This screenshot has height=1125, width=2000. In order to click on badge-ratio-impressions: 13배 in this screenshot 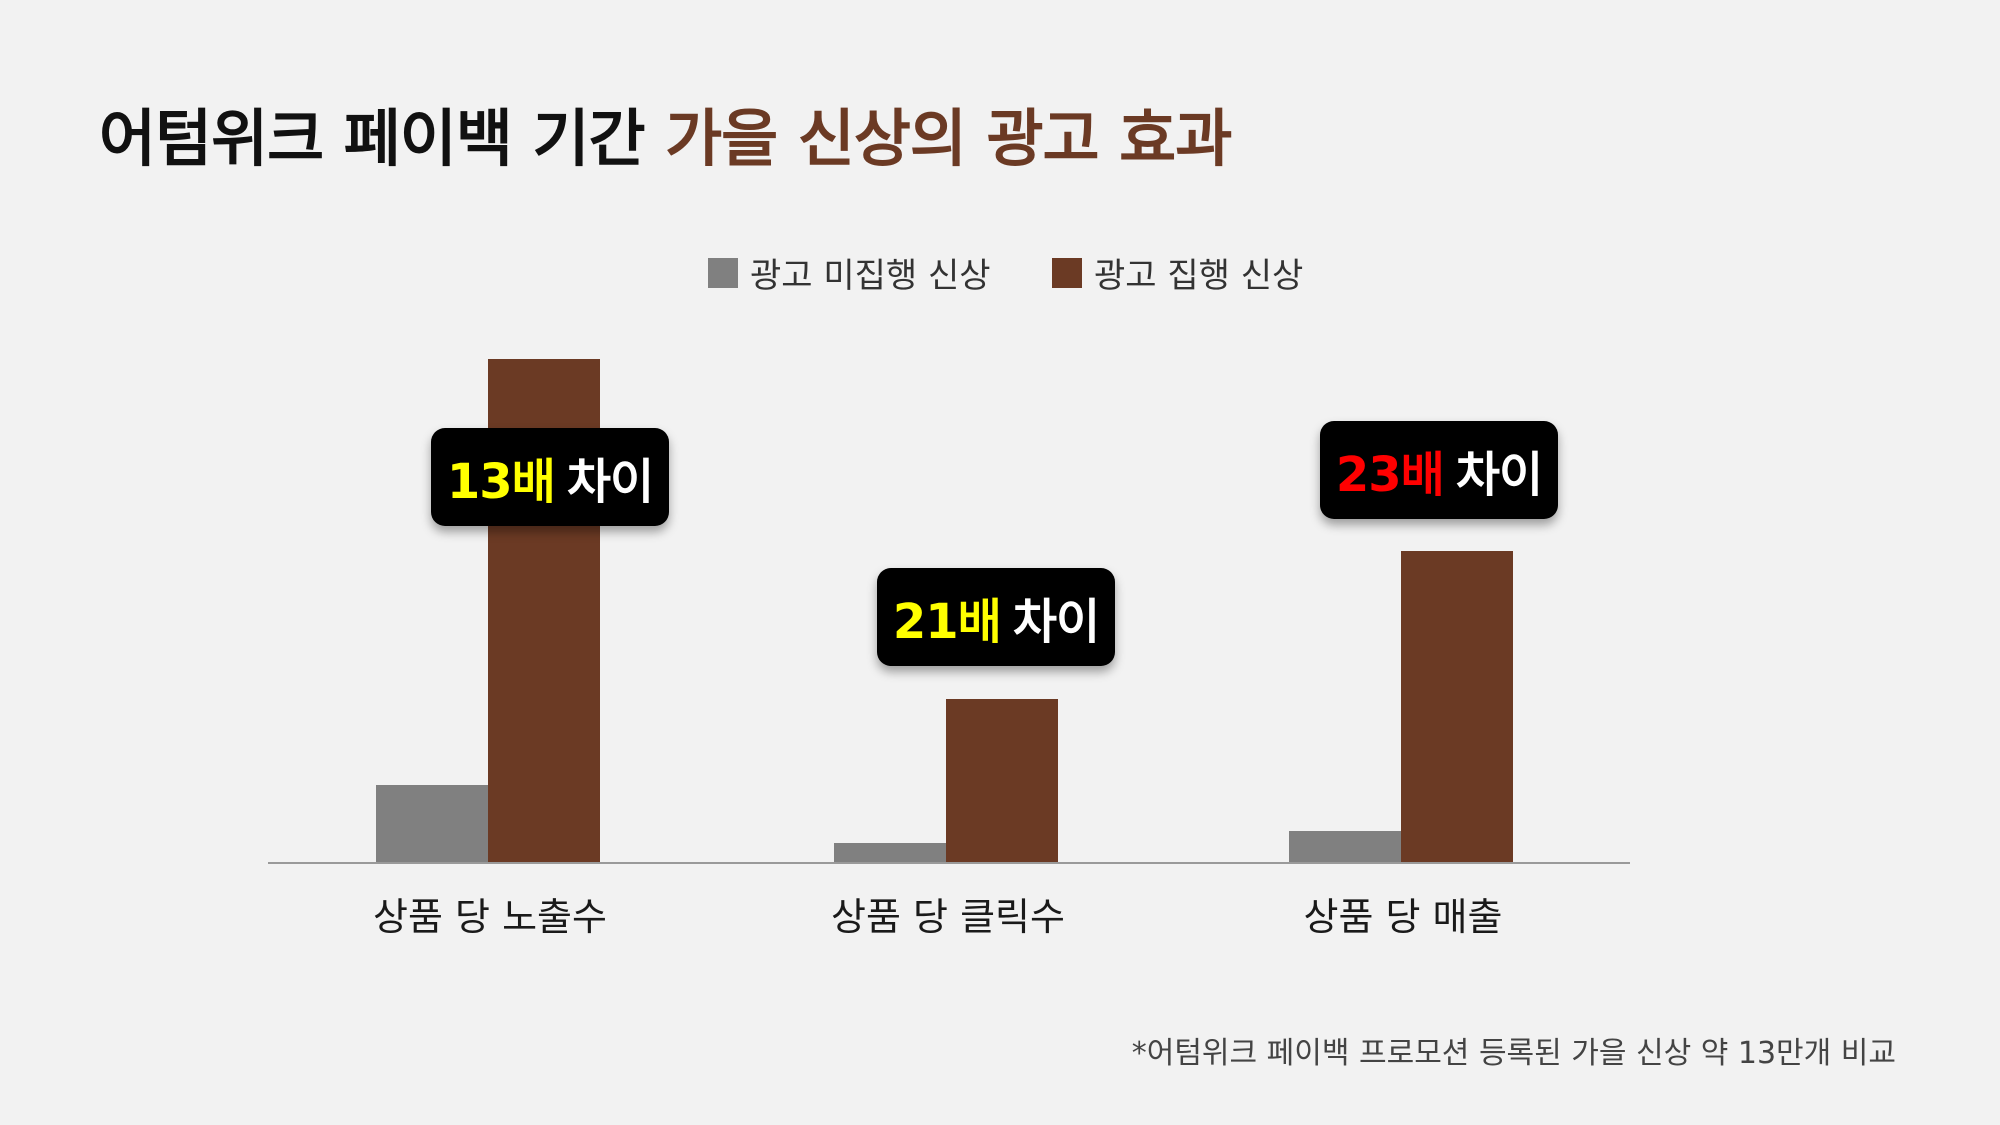, I will do `click(501, 482)`.